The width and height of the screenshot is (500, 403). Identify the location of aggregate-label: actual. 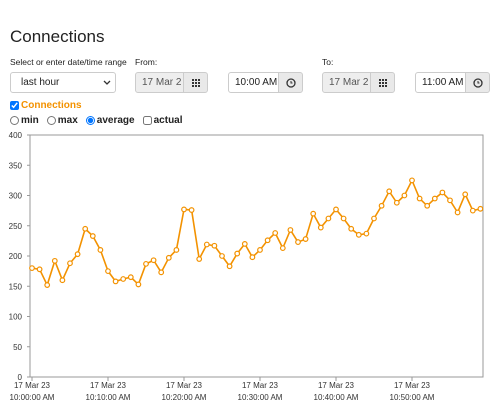
(168, 120).